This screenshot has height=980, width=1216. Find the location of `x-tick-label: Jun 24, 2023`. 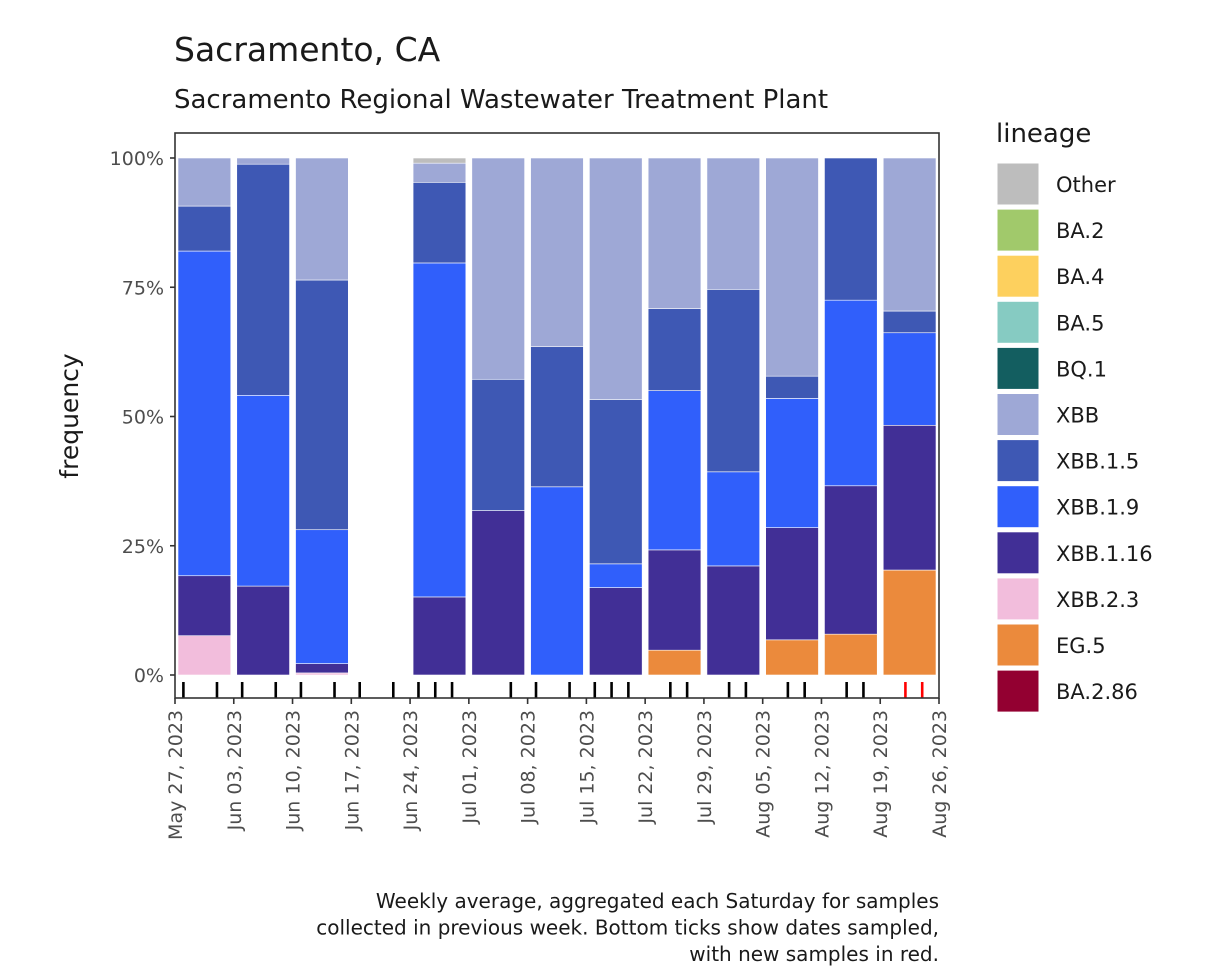

x-tick-label: Jun 24, 2023 is located at coordinates (411, 770).